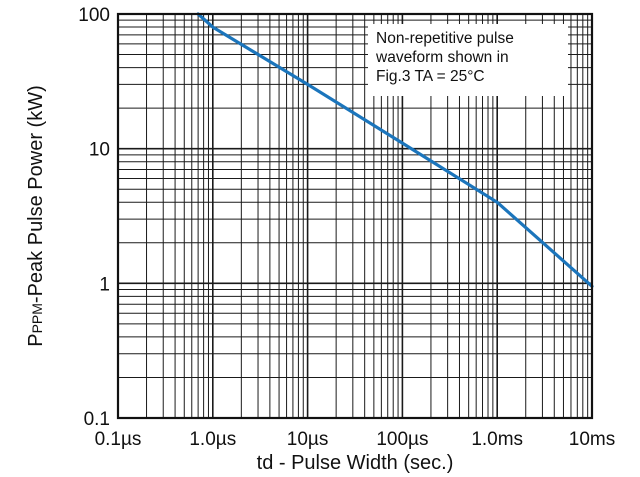 The image size is (640, 477). I want to click on y-tick-label: 1, so click(104, 284).